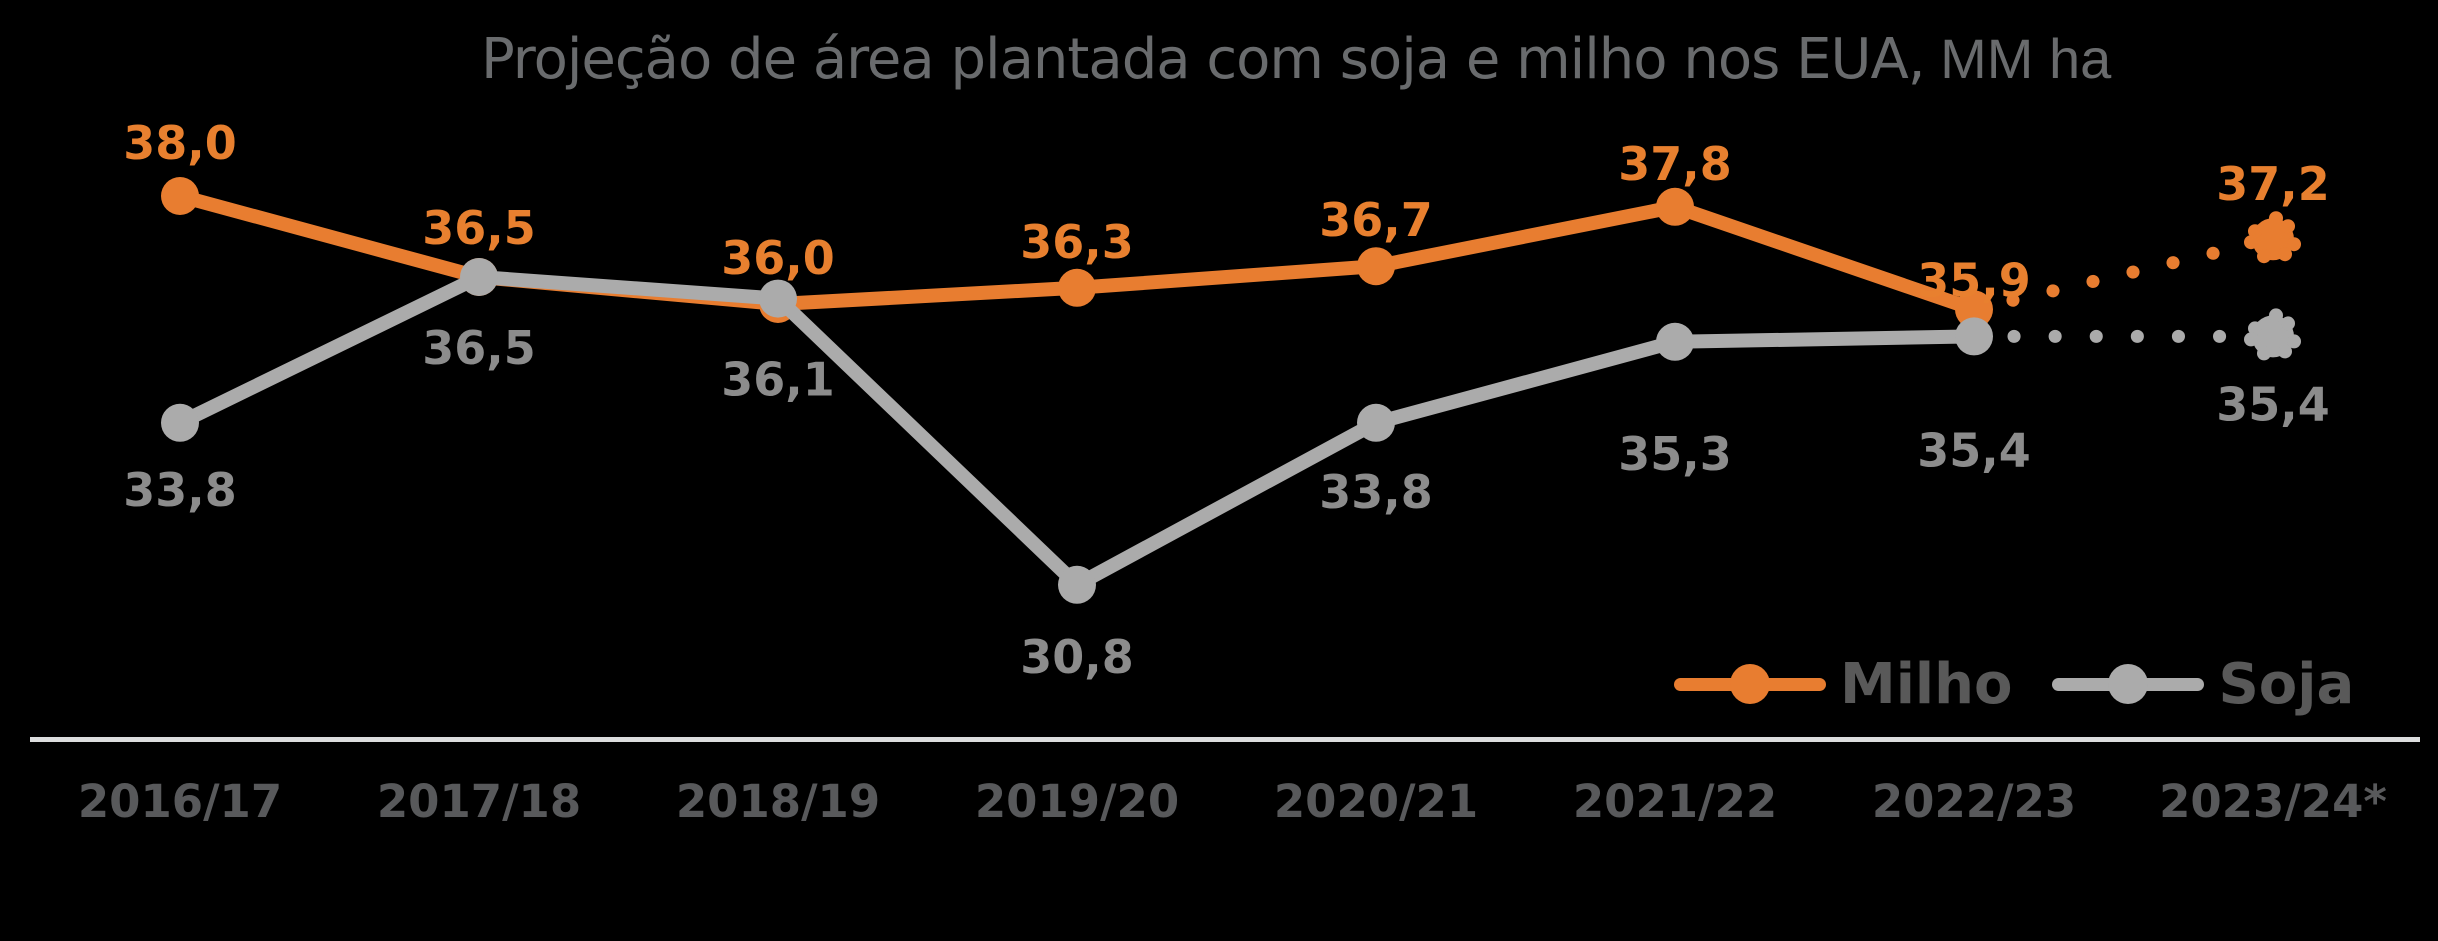  Describe the element at coordinates (1974, 280) in the screenshot. I see `milho-data-label: 35,9` at that location.